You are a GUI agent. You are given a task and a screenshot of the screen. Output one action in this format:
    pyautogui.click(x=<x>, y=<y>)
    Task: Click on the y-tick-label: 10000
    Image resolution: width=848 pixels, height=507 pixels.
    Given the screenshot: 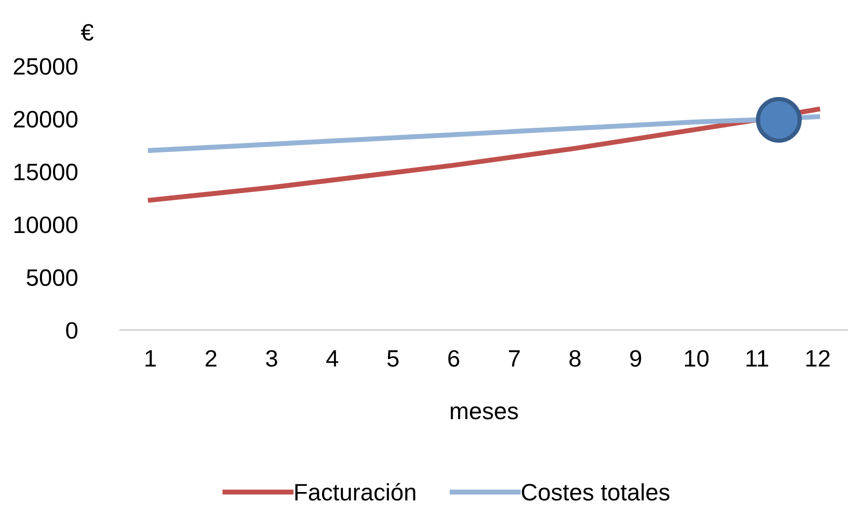 What is the action you would take?
    pyautogui.click(x=46, y=225)
    